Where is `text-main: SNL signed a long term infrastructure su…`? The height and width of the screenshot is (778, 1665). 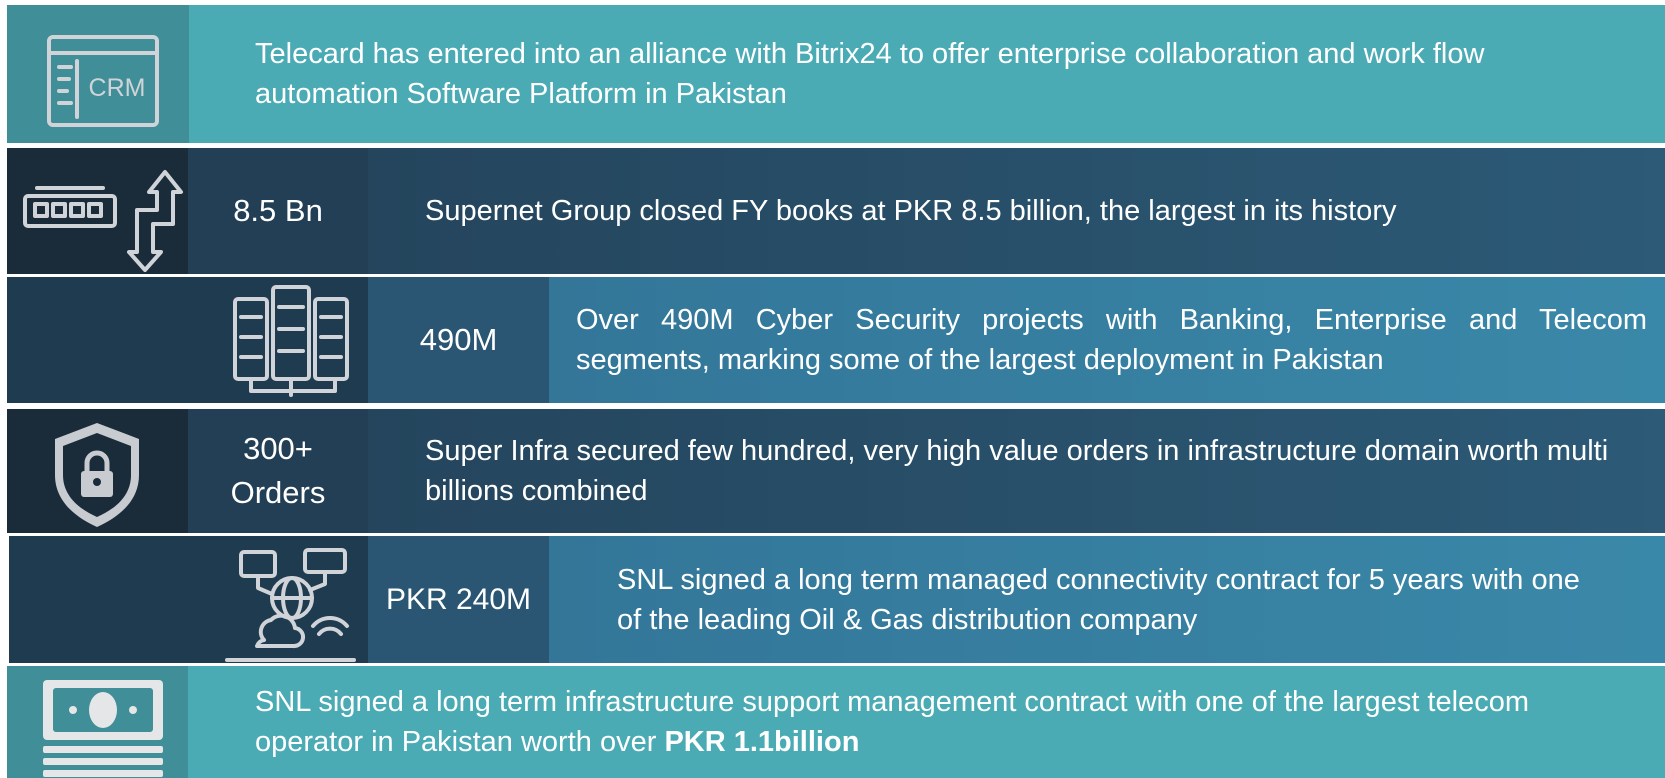 text-main: SNL signed a long term infrastructure su… is located at coordinates (892, 722).